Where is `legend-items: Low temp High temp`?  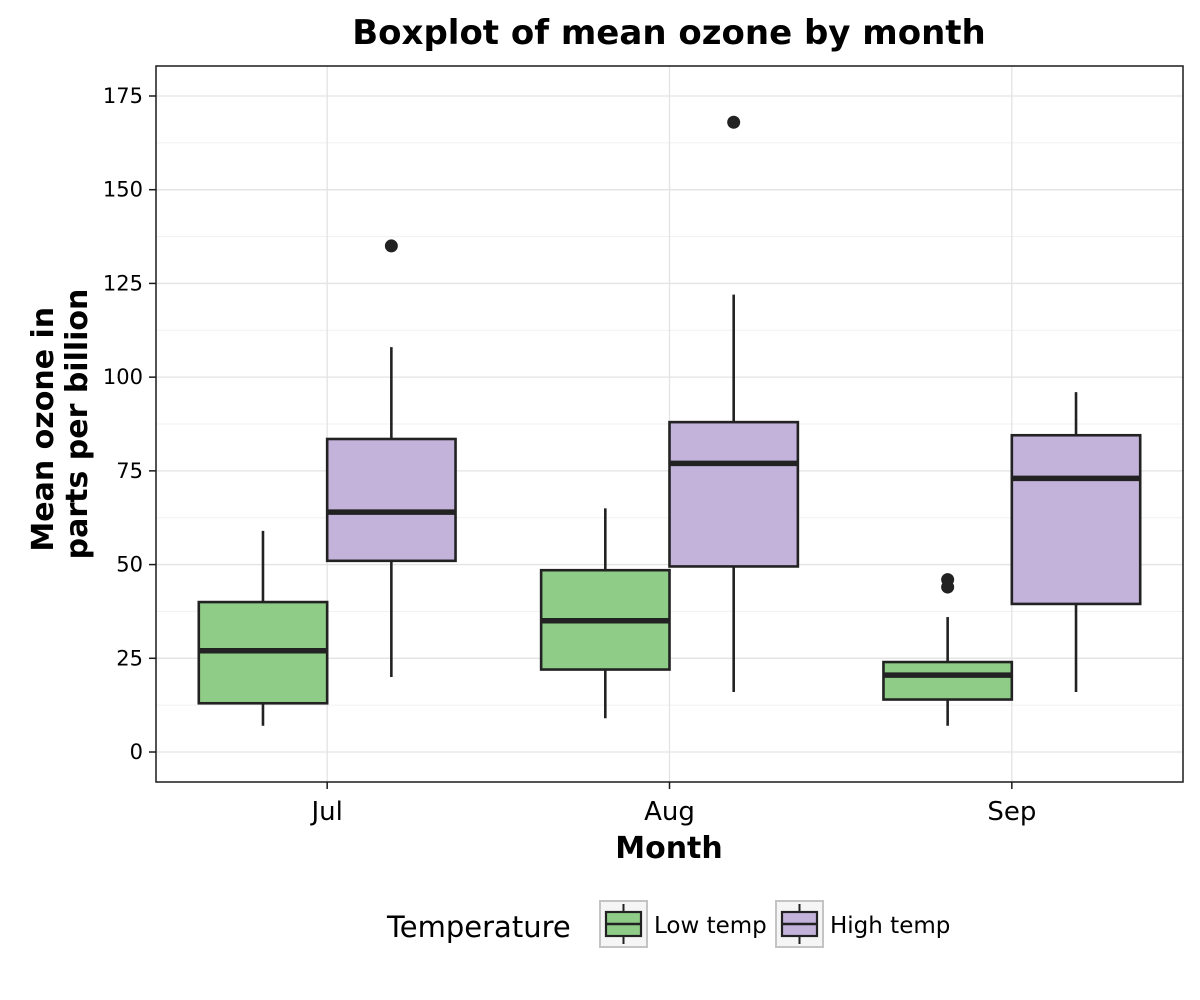 legend-items: Low temp High temp is located at coordinates (774, 924).